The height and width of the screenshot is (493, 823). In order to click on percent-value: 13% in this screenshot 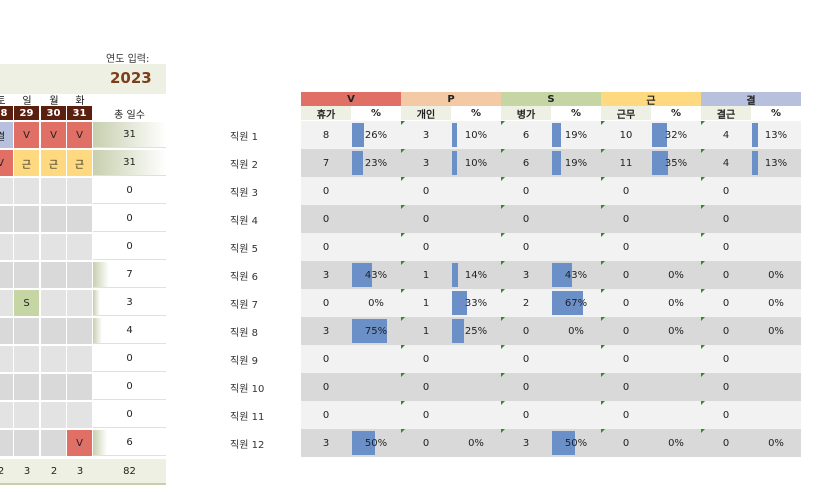, I will do `click(776, 163)`.